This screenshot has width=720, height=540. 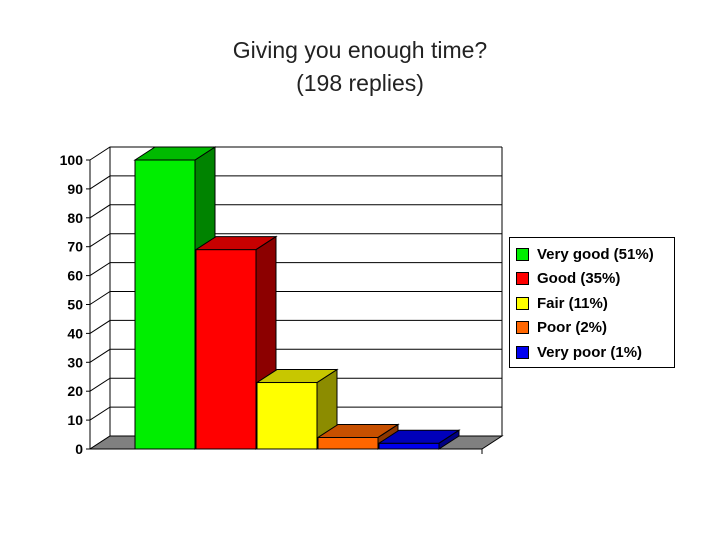 I want to click on legend-label: Very good (51%), so click(x=595, y=254).